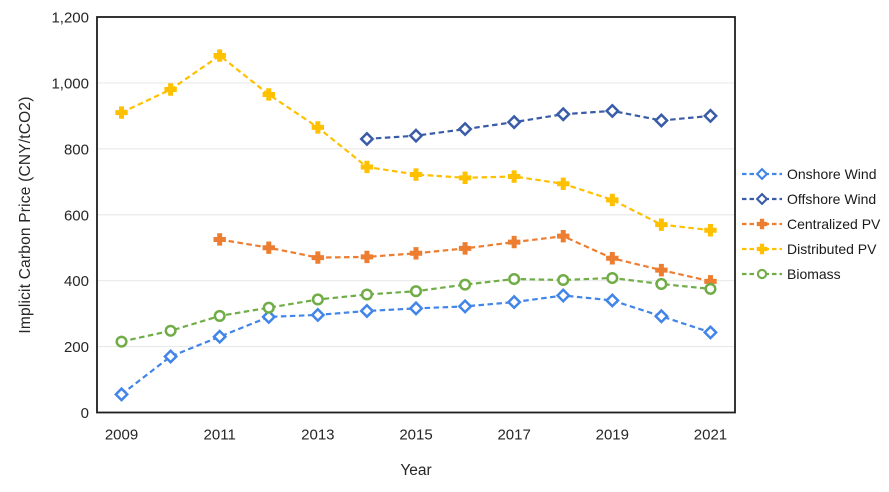 The image size is (889, 492). What do you see at coordinates (710, 435) in the screenshot?
I see `x-tick-label: 2021` at bounding box center [710, 435].